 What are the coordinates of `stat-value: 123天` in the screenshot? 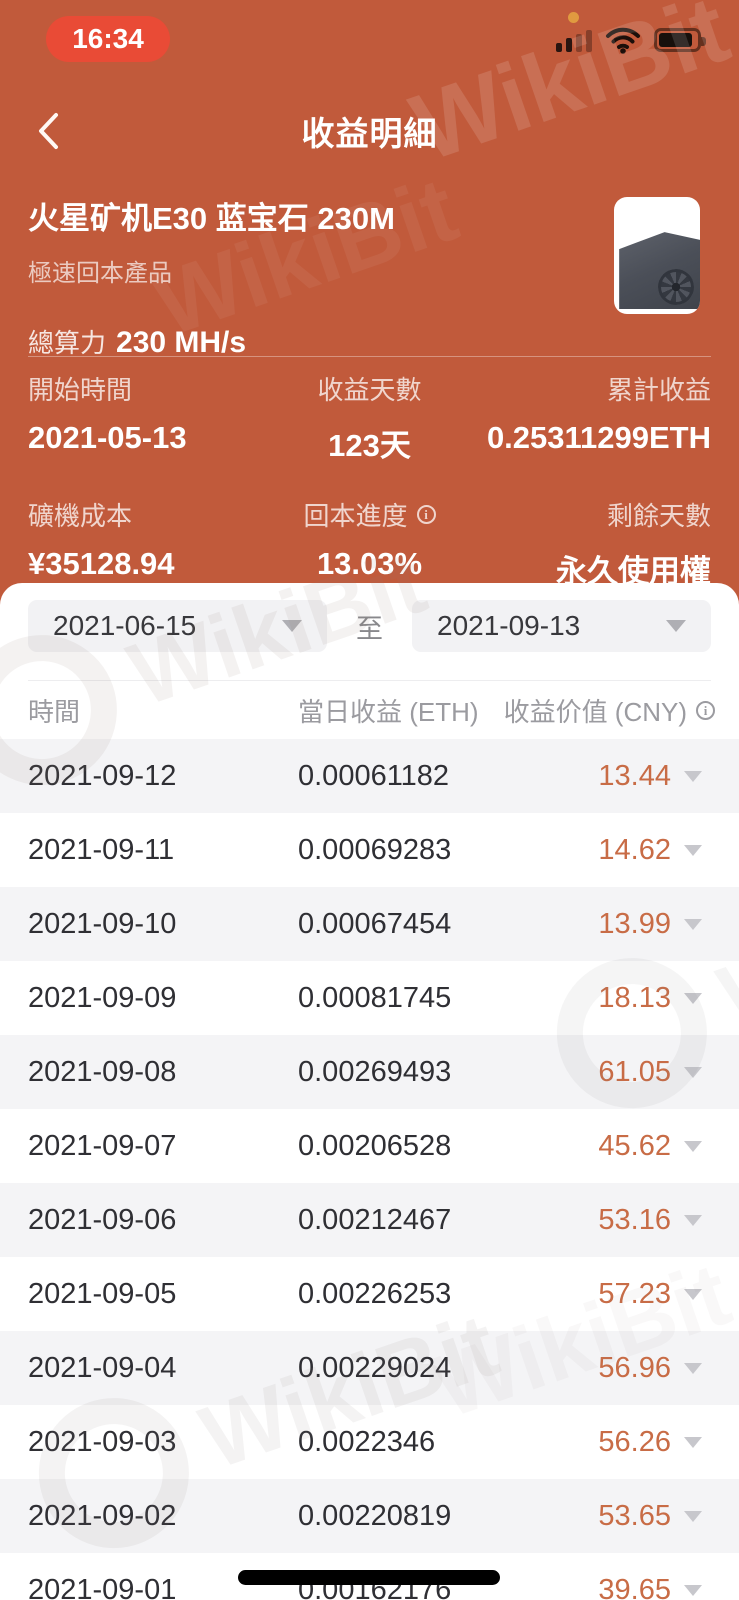 It's located at (369, 445).